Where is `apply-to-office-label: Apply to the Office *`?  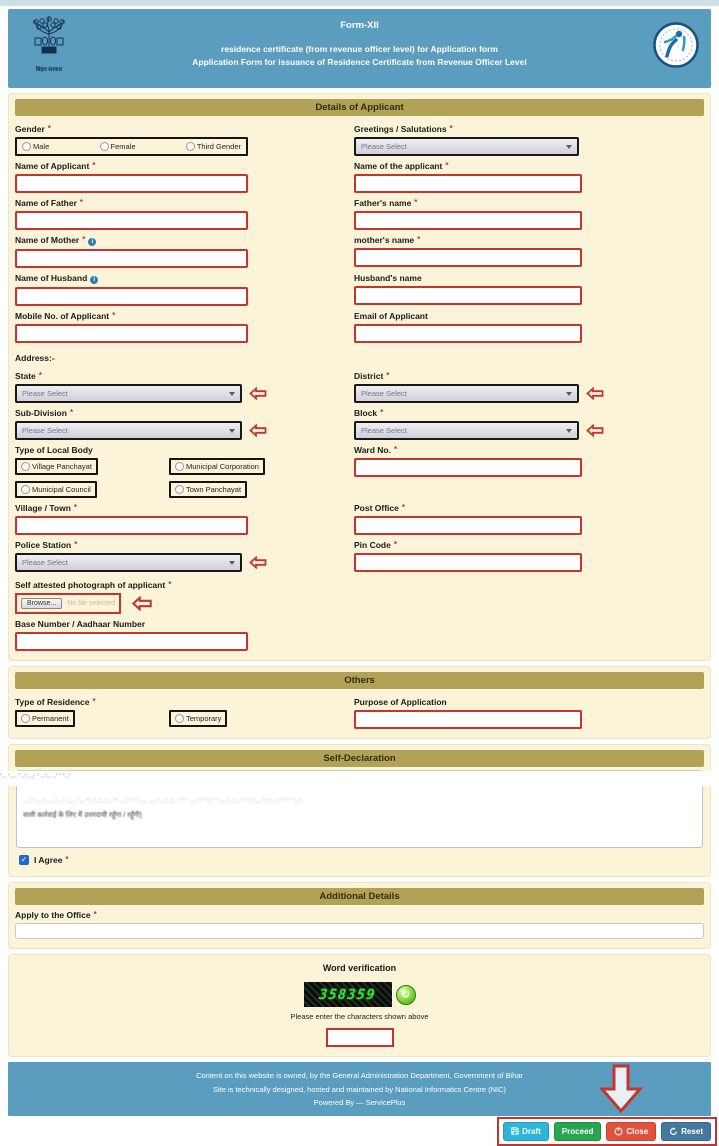 apply-to-office-label: Apply to the Office * is located at coordinates (56, 915).